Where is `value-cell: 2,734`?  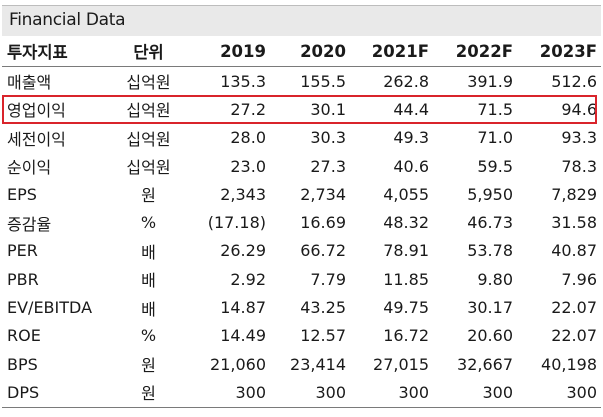 value-cell: 2,734 is located at coordinates (323, 194).